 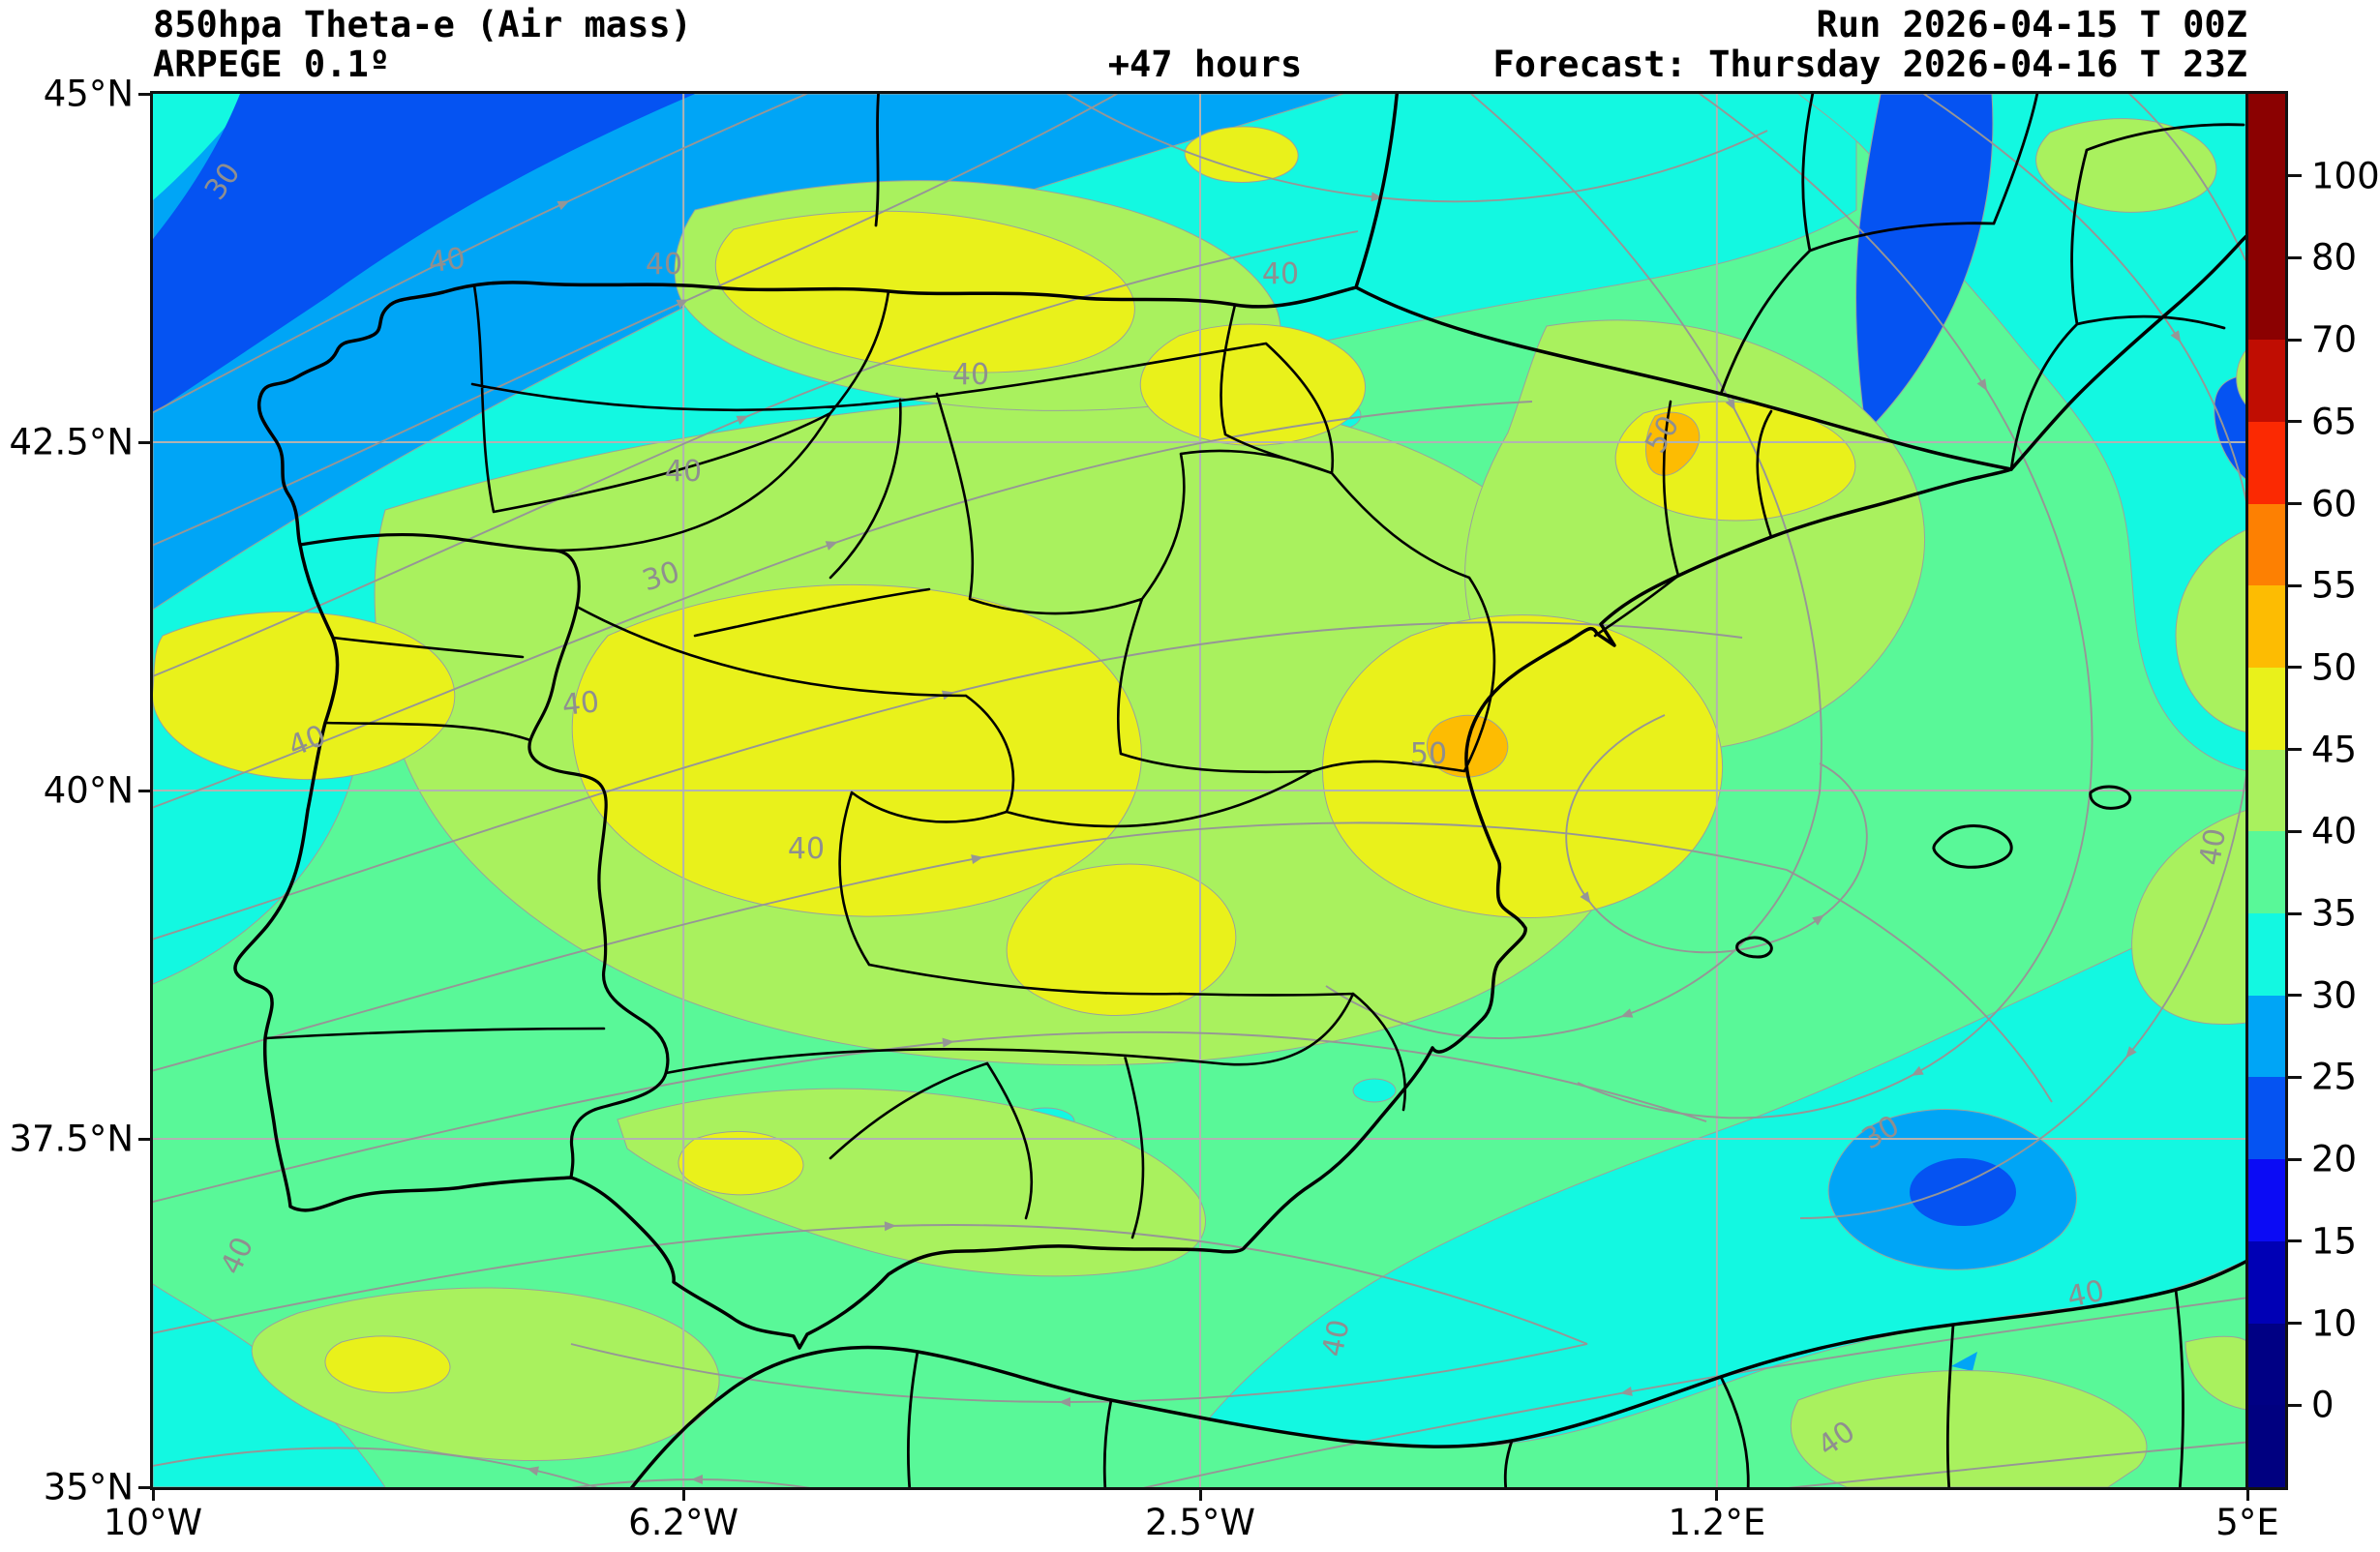 I want to click on colorbar-tick-label: 70, so click(x=2334, y=340).